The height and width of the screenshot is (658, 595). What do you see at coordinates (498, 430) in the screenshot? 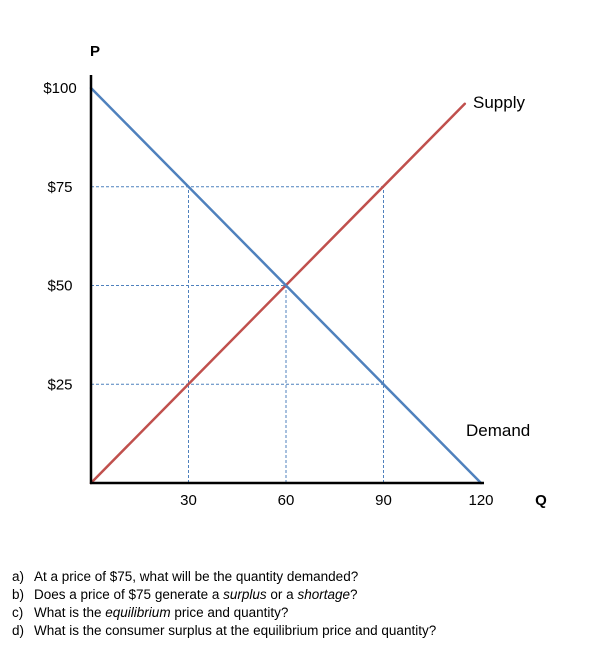
I see `demand-curve-label: Demand` at bounding box center [498, 430].